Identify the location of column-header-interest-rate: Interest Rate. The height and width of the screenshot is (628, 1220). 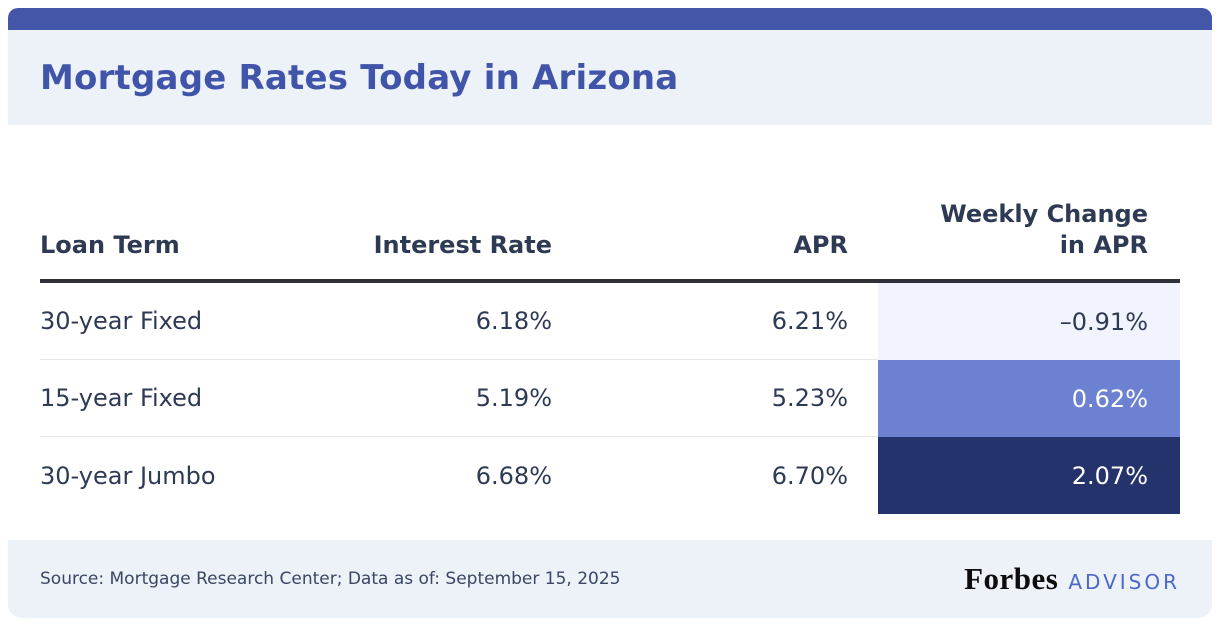
(462, 244).